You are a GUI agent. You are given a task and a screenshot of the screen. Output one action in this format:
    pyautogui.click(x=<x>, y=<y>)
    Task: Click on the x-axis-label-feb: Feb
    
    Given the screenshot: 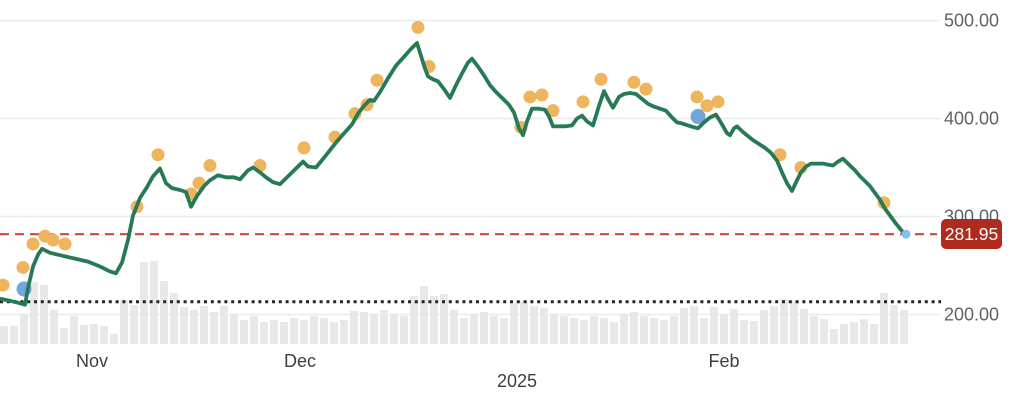 What is the action you would take?
    pyautogui.click(x=723, y=361)
    